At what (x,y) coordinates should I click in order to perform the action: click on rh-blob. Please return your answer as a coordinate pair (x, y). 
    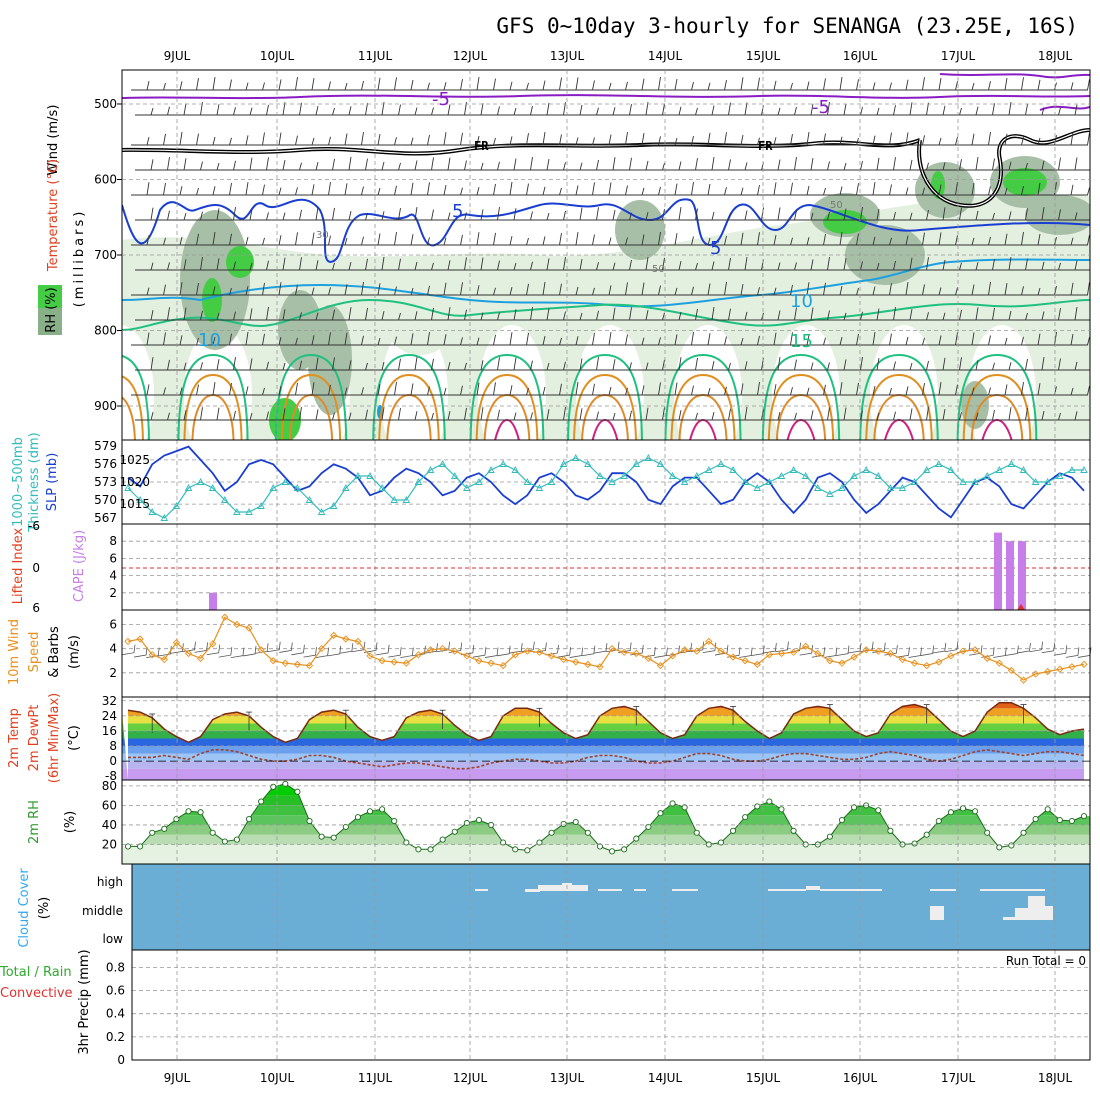
    Looking at the image, I should click on (975, 405).